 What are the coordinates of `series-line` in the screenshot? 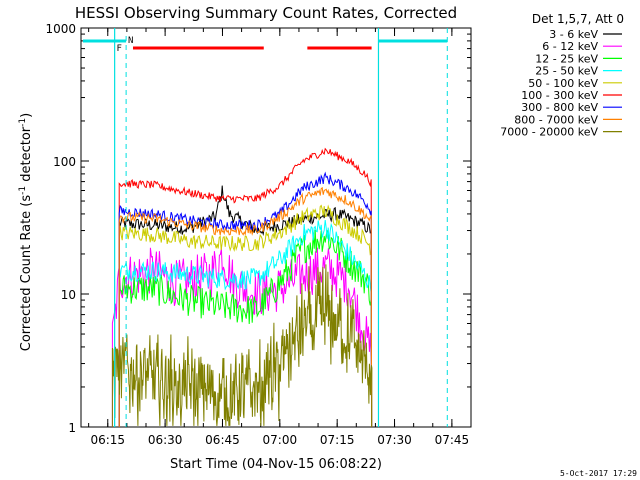 It's located at (242, 346).